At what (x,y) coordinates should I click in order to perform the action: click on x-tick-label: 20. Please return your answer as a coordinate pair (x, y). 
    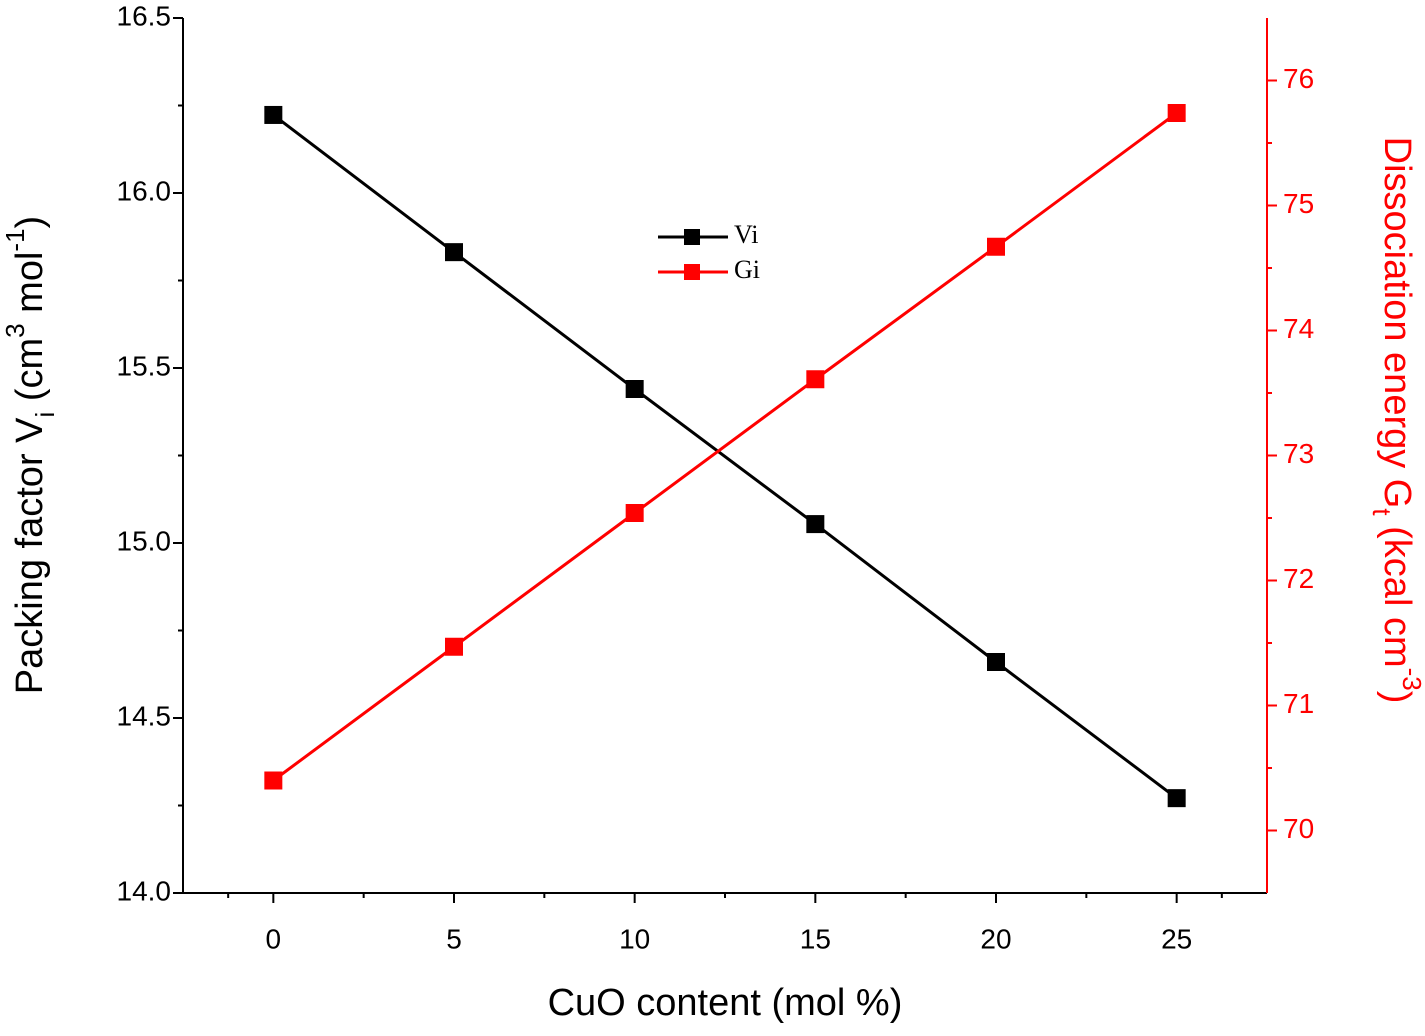
    Looking at the image, I should click on (995, 938).